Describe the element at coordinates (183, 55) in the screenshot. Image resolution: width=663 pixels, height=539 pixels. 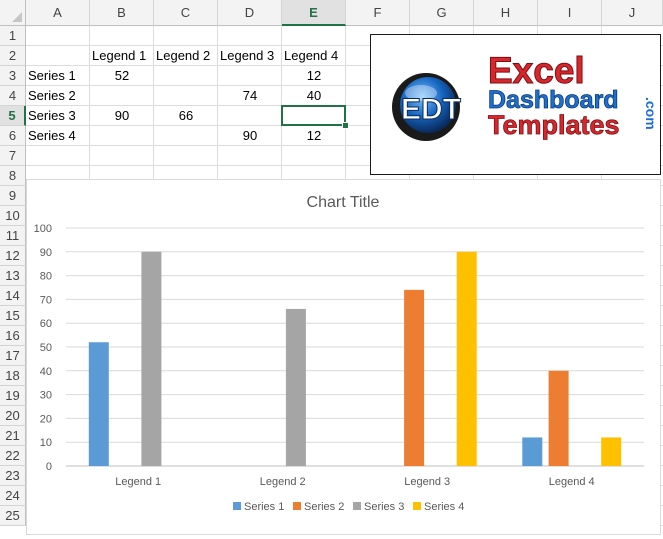
I see `cell-header-2: Legend 2` at that location.